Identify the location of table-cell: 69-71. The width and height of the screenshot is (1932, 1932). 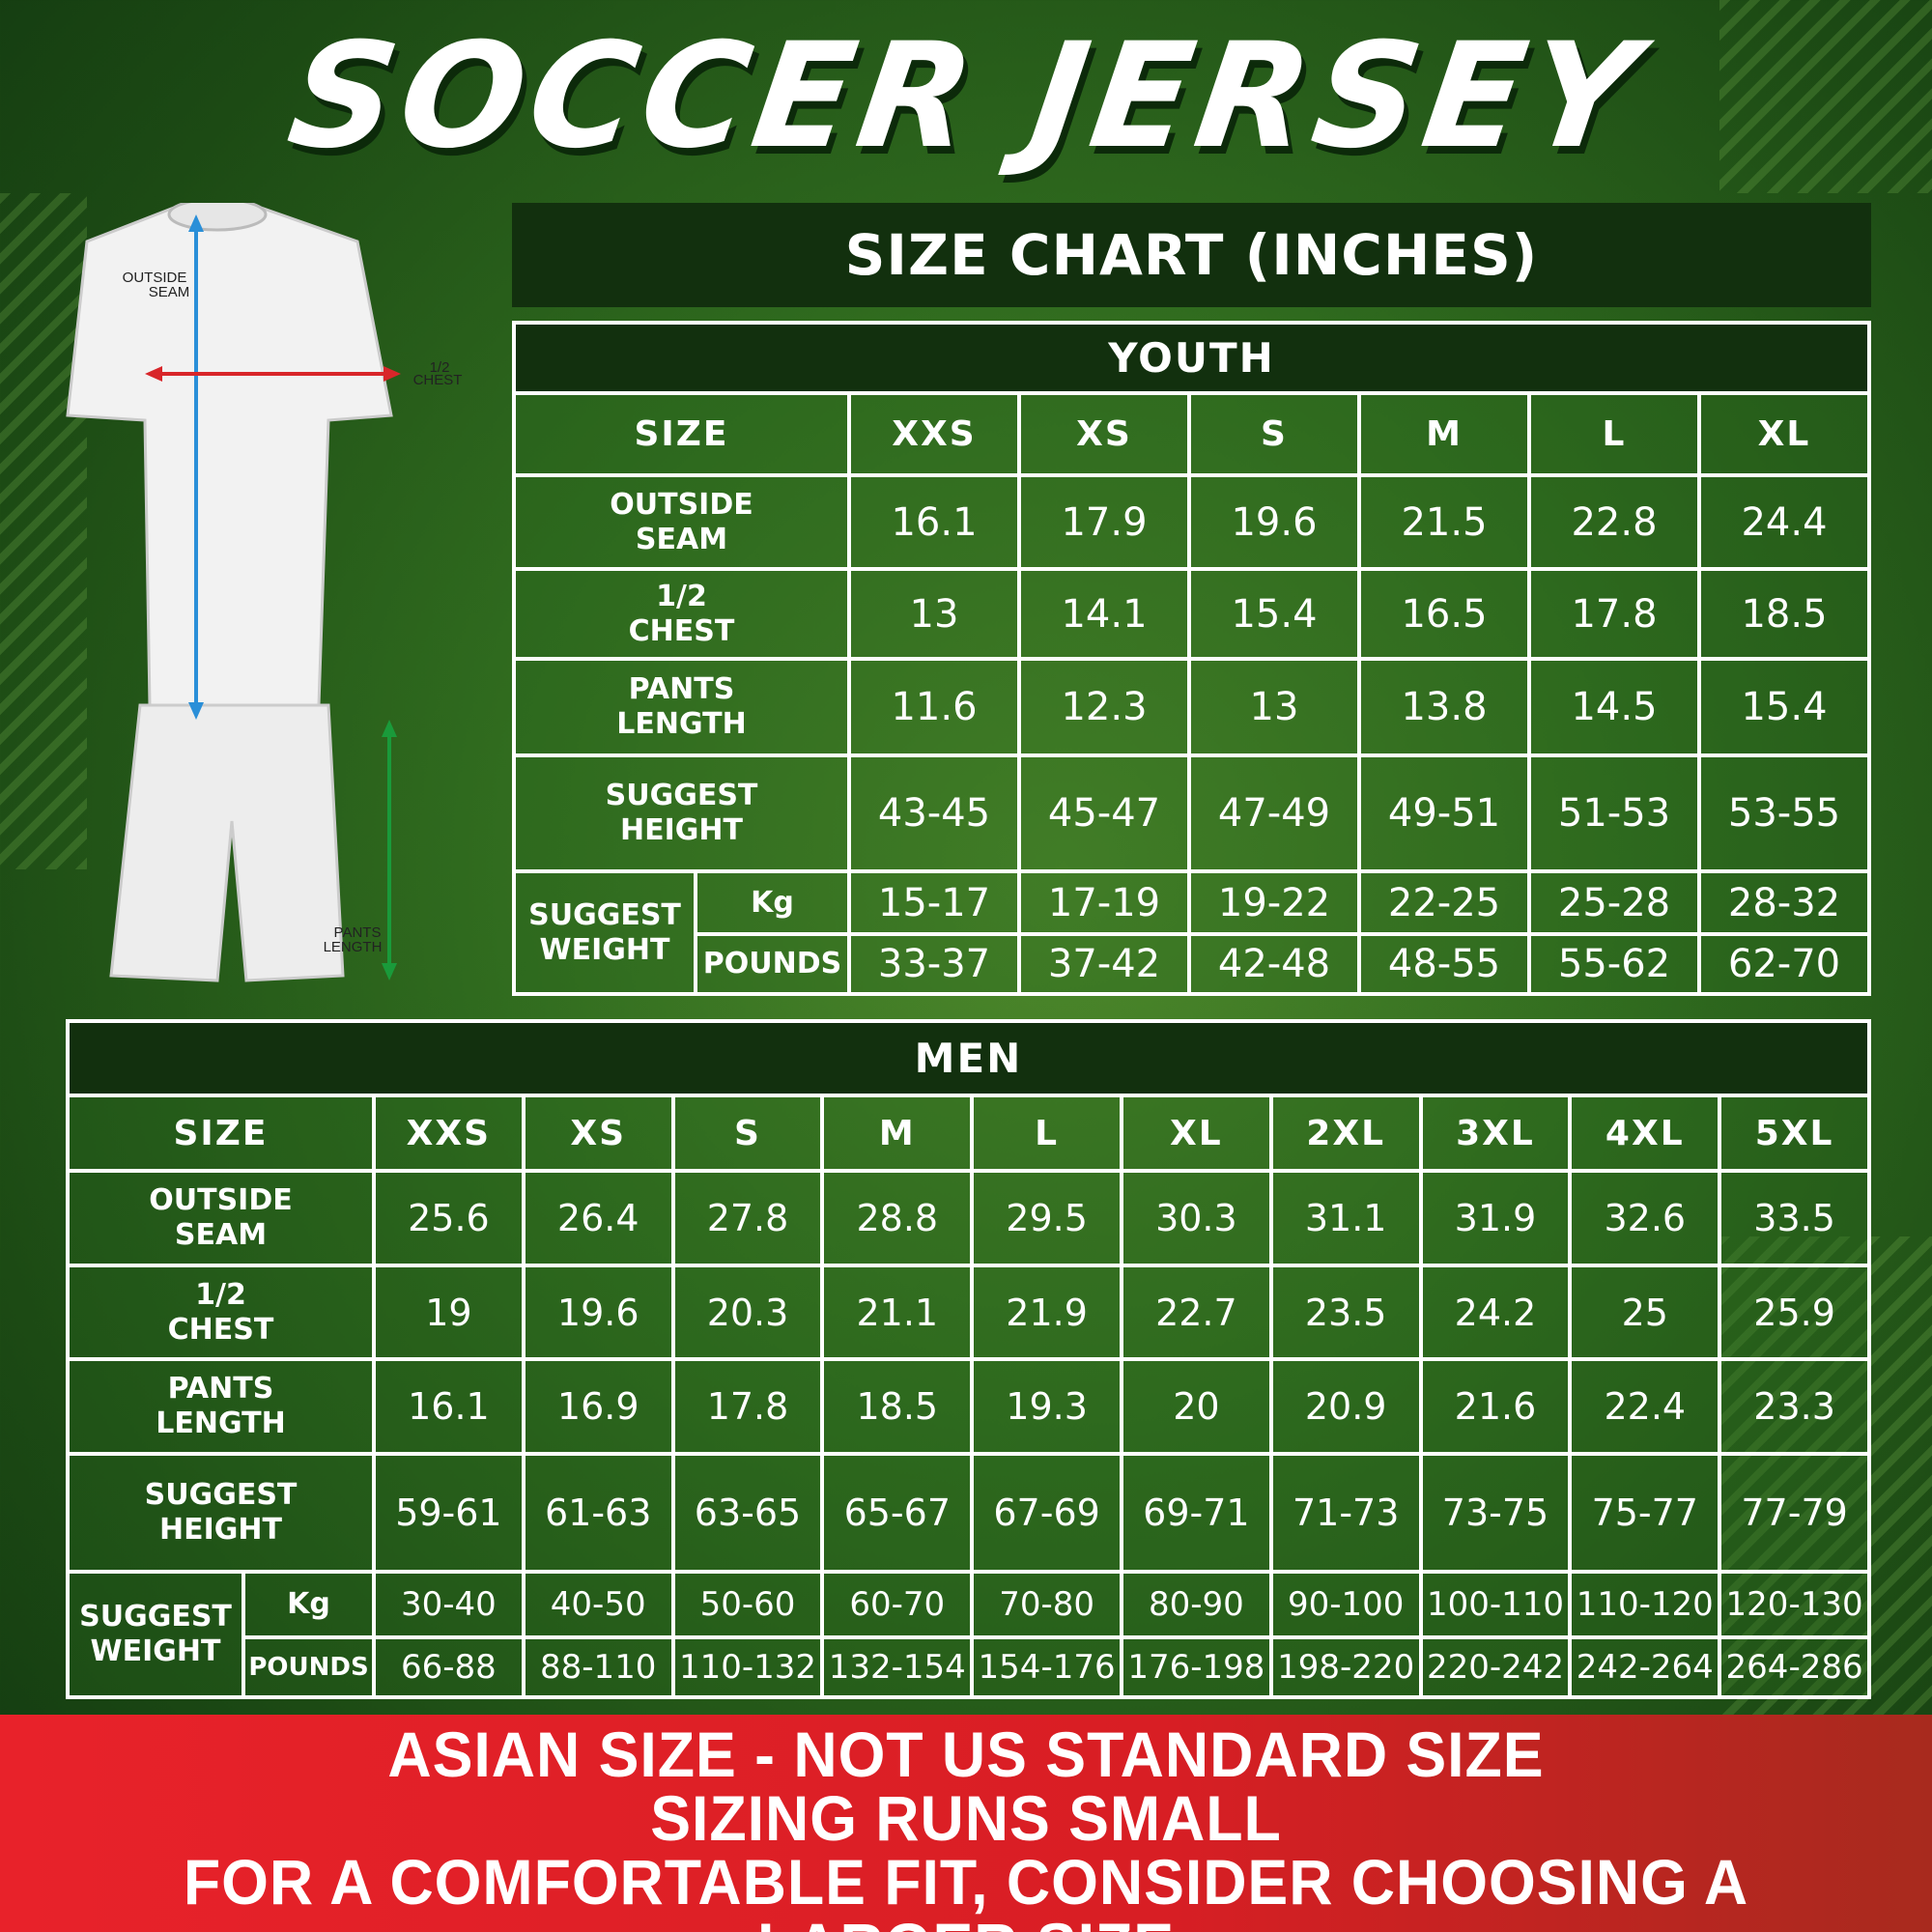
(1196, 1513).